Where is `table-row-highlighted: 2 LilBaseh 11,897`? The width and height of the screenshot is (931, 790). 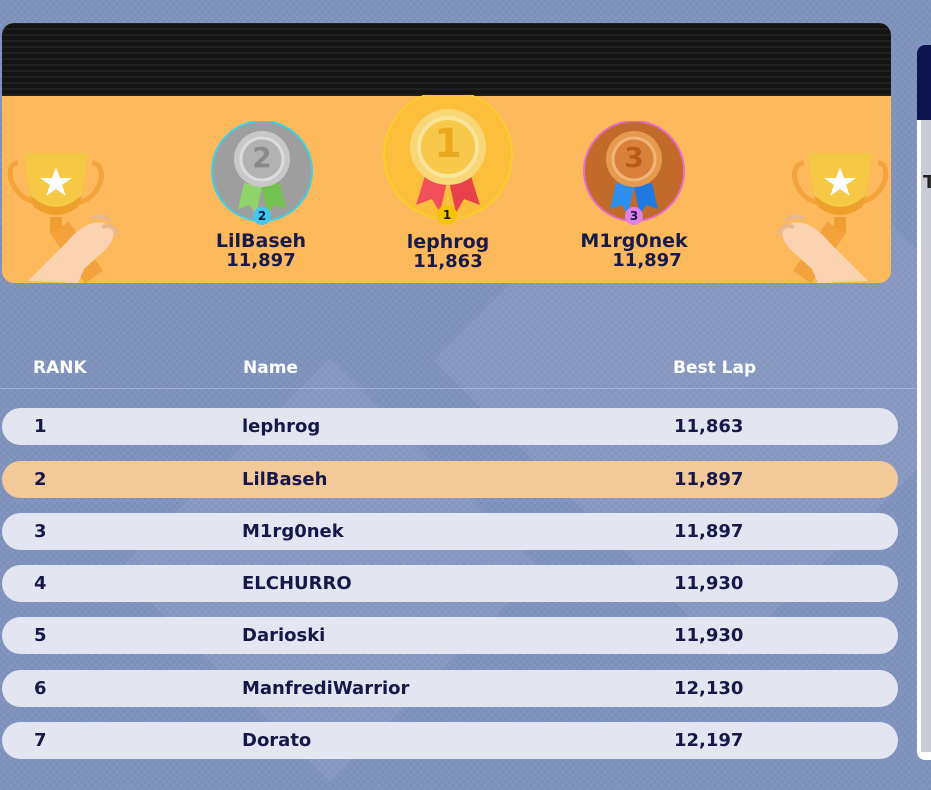 table-row-highlighted: 2 LilBaseh 11,897 is located at coordinates (450, 479).